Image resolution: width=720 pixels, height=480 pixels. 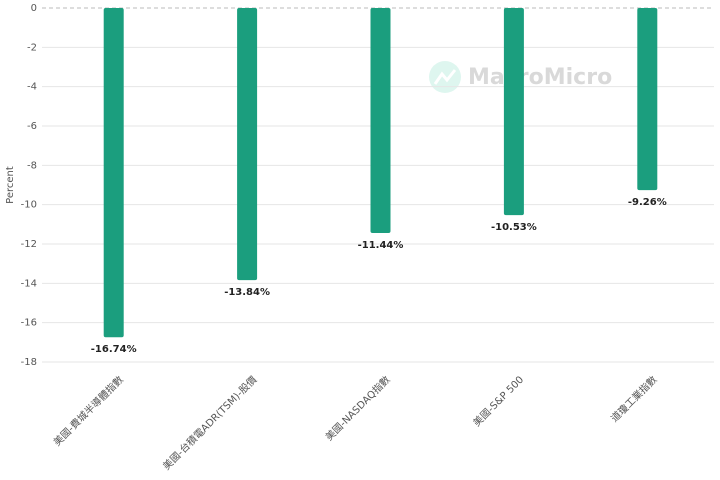 I want to click on y-tick-label: -10, so click(x=29, y=205).